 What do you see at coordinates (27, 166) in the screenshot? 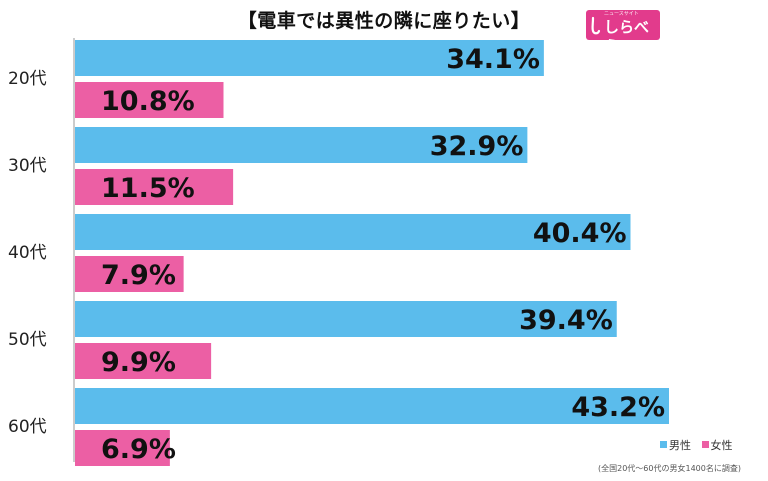
I see `category-label-1: 30代` at bounding box center [27, 166].